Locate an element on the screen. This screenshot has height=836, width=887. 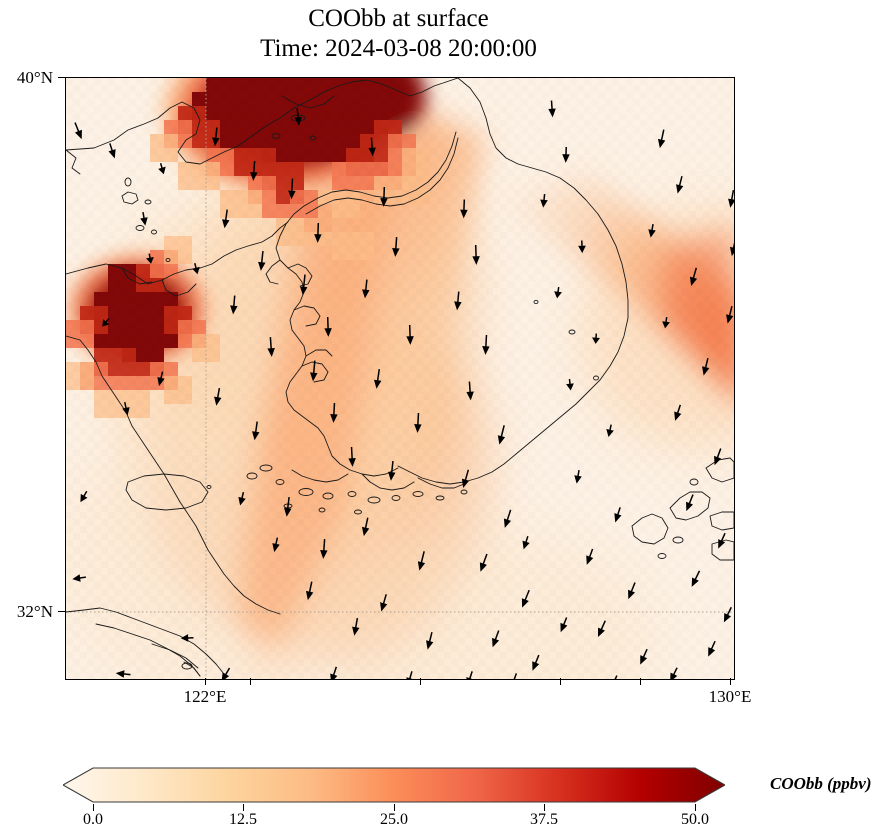
colorbar-ticklabel-0: 0.0 is located at coordinates (93, 819).